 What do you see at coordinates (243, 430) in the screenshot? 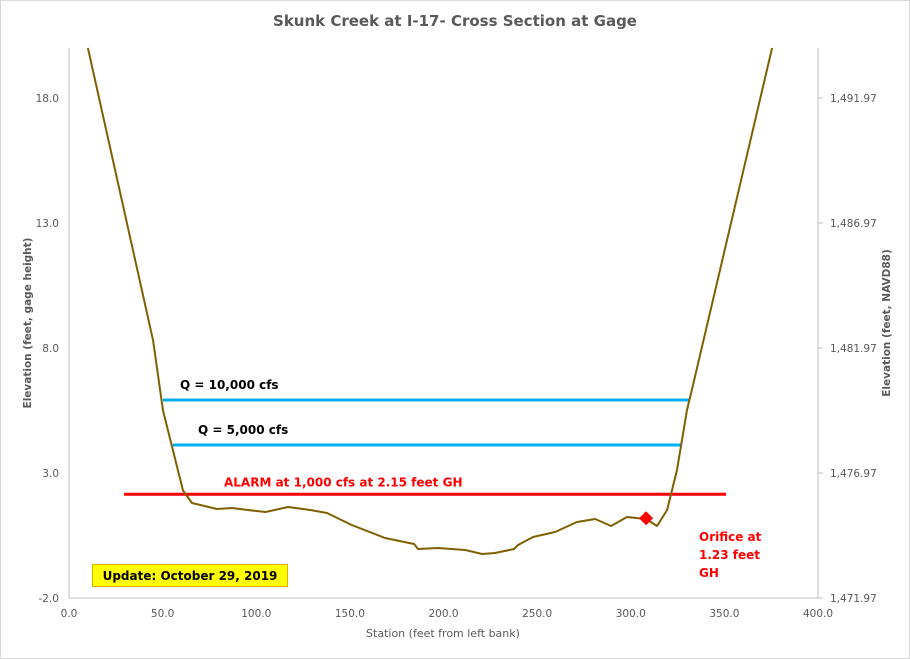
I see `reference-line-label: Q = 5,000 cfs` at bounding box center [243, 430].